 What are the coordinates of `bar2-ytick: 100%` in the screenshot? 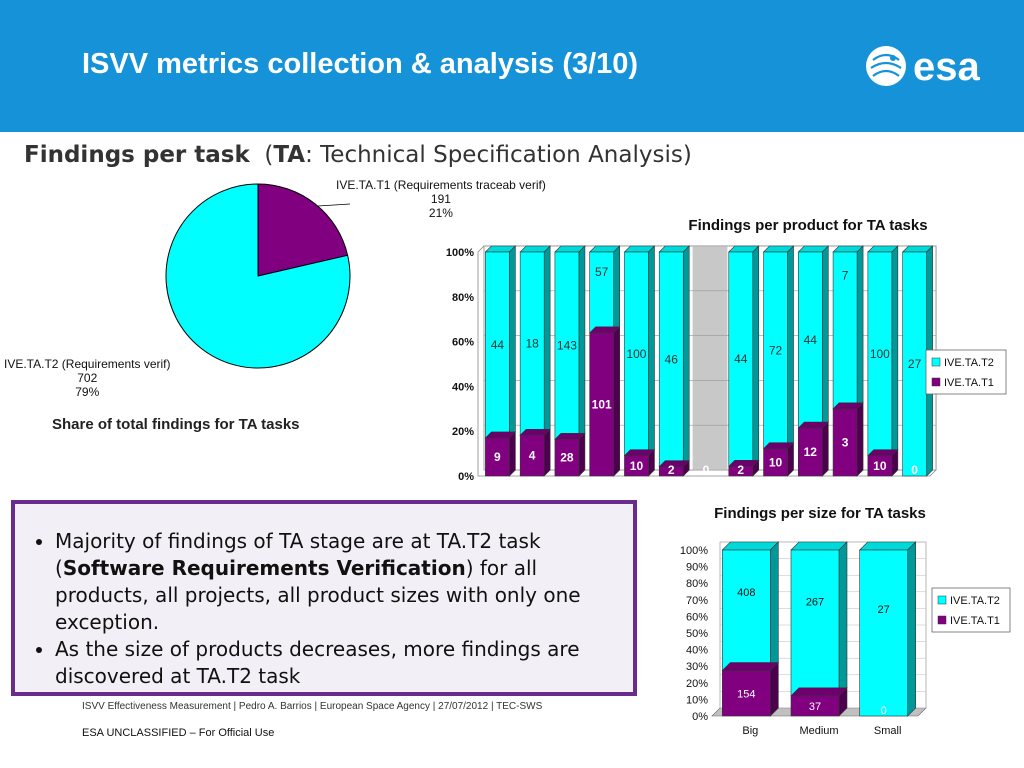 It's located at (694, 551).